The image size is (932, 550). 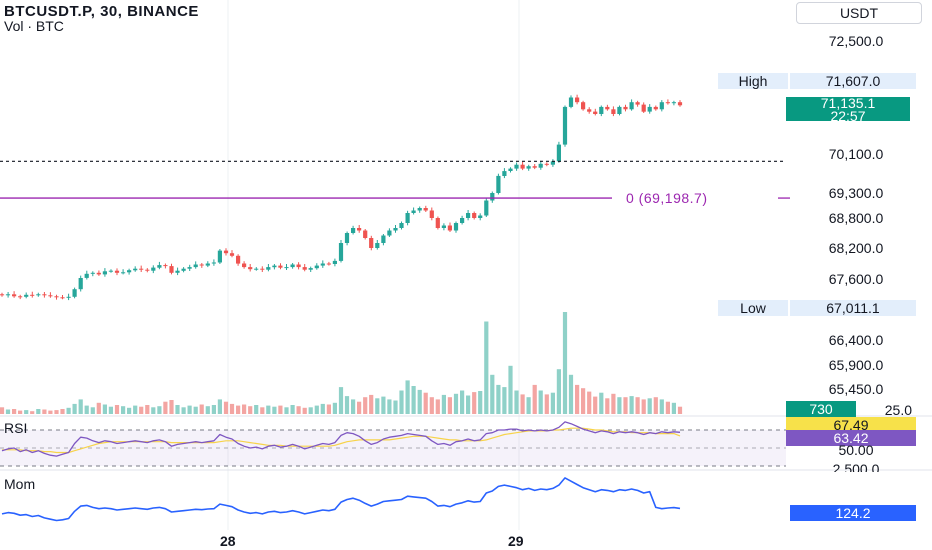 I want to click on low-value-badge: 67,011.1, so click(x=853, y=308).